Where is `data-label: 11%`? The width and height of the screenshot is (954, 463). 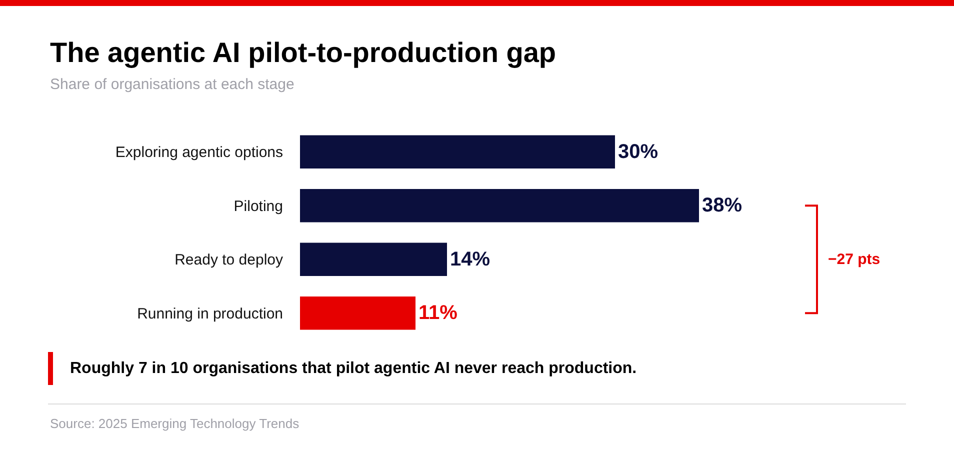
data-label: 11% is located at coordinates (438, 313).